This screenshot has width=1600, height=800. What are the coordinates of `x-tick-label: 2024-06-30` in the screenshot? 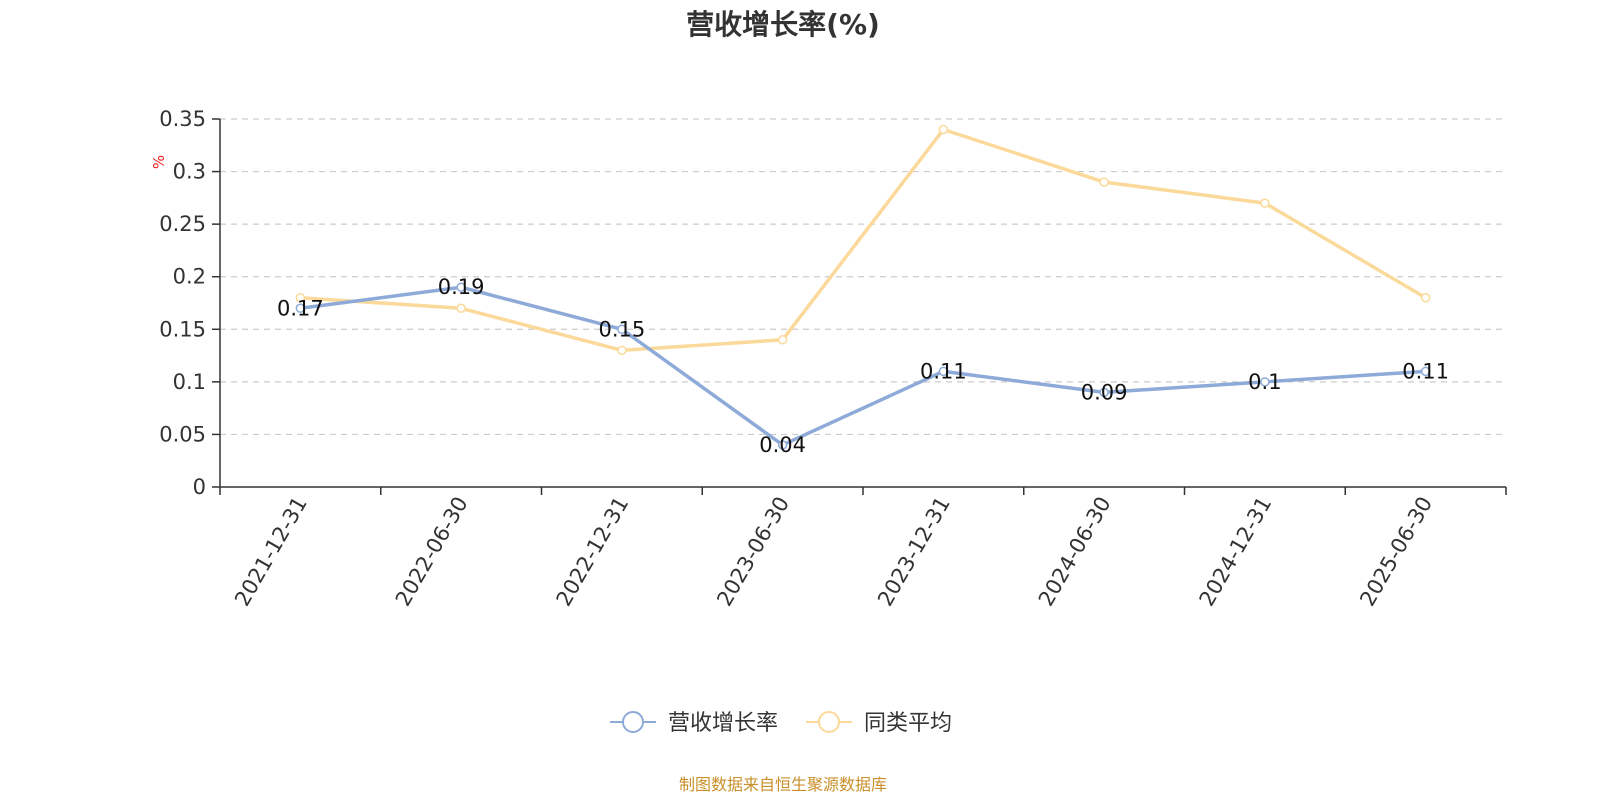 It's located at (1075, 552).